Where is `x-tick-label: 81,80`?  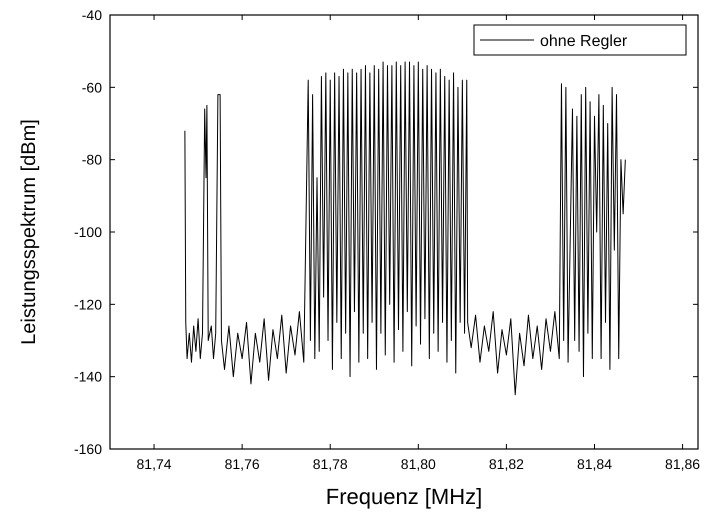 x-tick-label: 81,80 is located at coordinates (418, 464).